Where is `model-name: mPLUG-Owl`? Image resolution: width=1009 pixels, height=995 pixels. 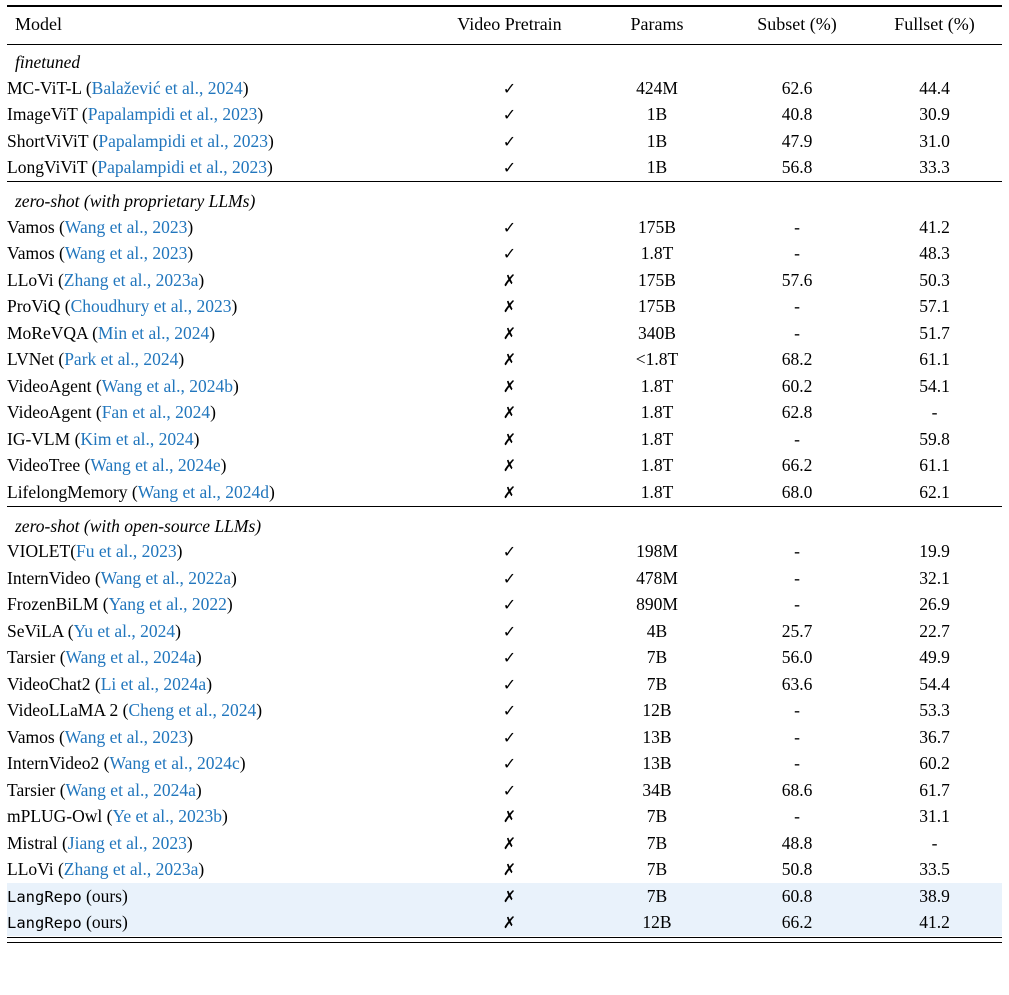
model-name: mPLUG-Owl is located at coordinates (55, 816).